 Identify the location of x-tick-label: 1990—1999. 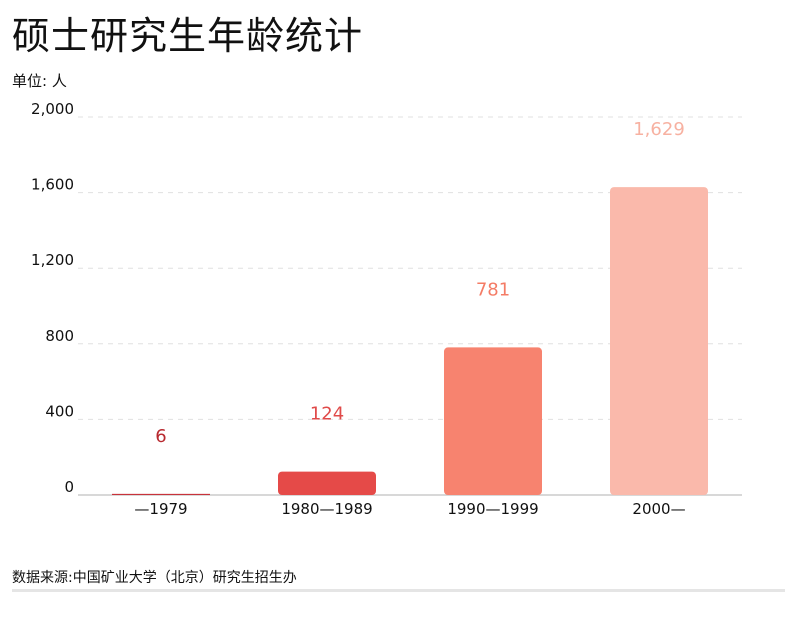
(492, 509).